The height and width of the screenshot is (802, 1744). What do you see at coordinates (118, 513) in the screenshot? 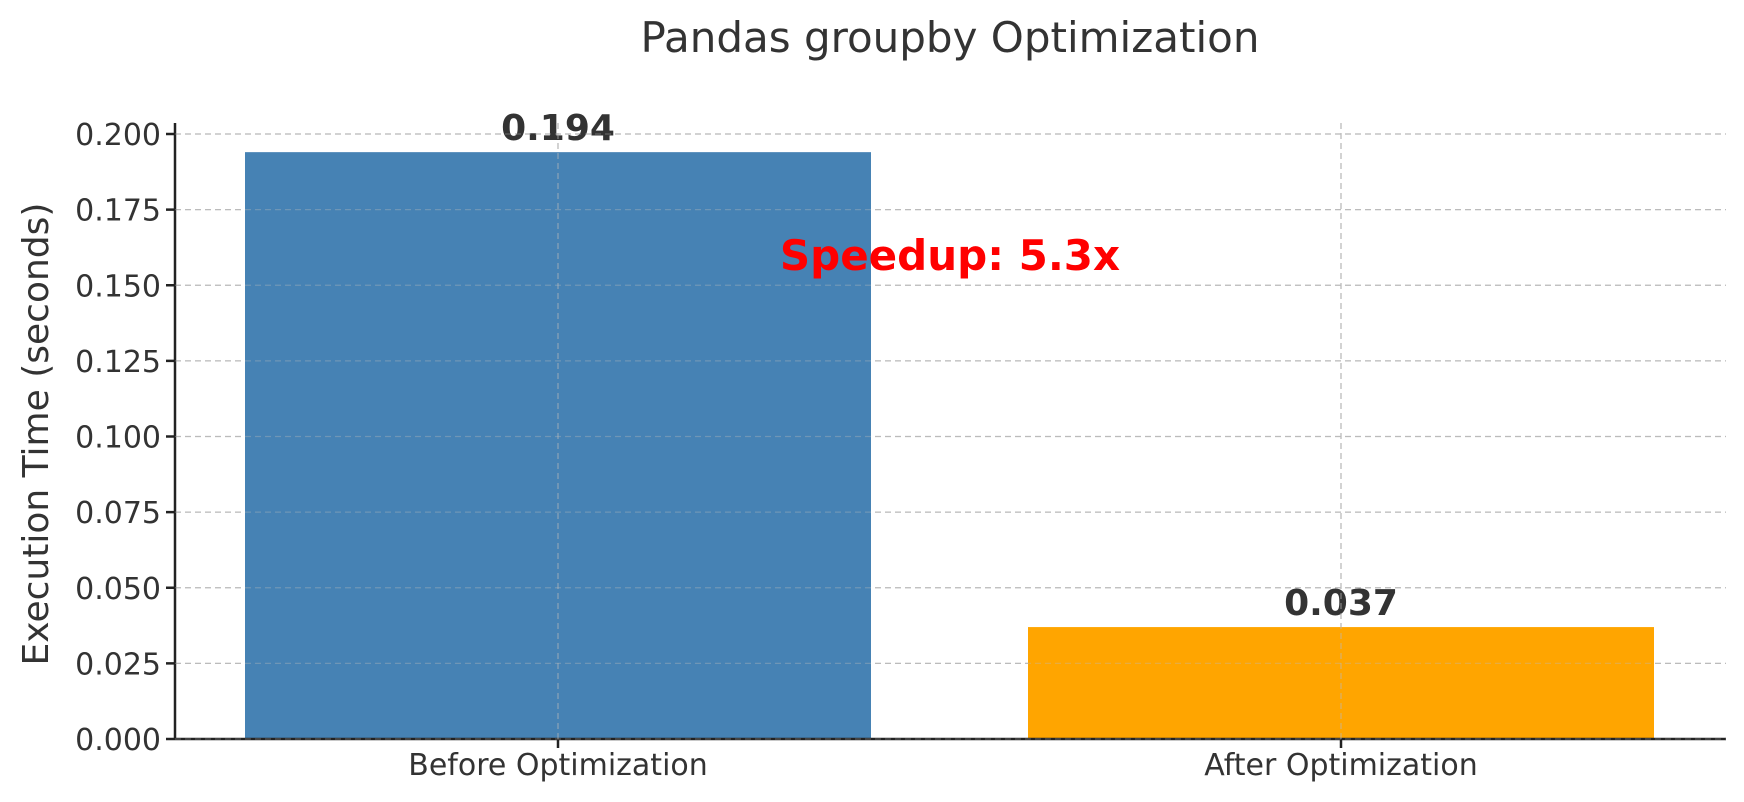
I see `y-tick-label: 0.075` at bounding box center [118, 513].